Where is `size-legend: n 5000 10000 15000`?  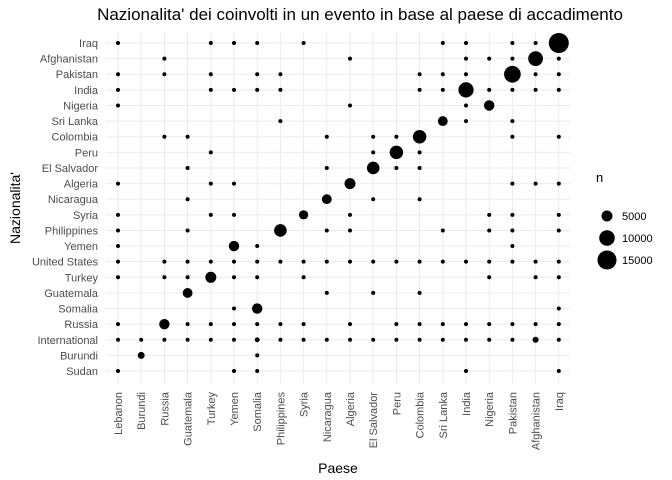
size-legend: n 5000 10000 15000 is located at coordinates (624, 220).